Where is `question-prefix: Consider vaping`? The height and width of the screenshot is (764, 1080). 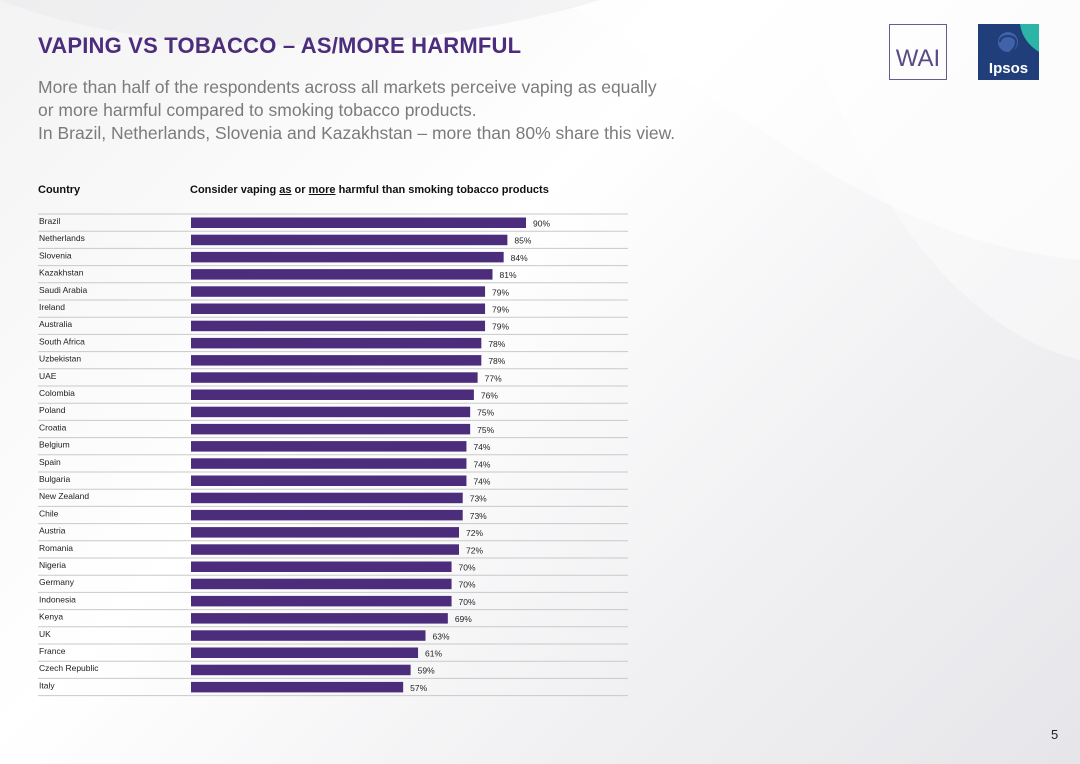
question-prefix: Consider vaping is located at coordinates (235, 190).